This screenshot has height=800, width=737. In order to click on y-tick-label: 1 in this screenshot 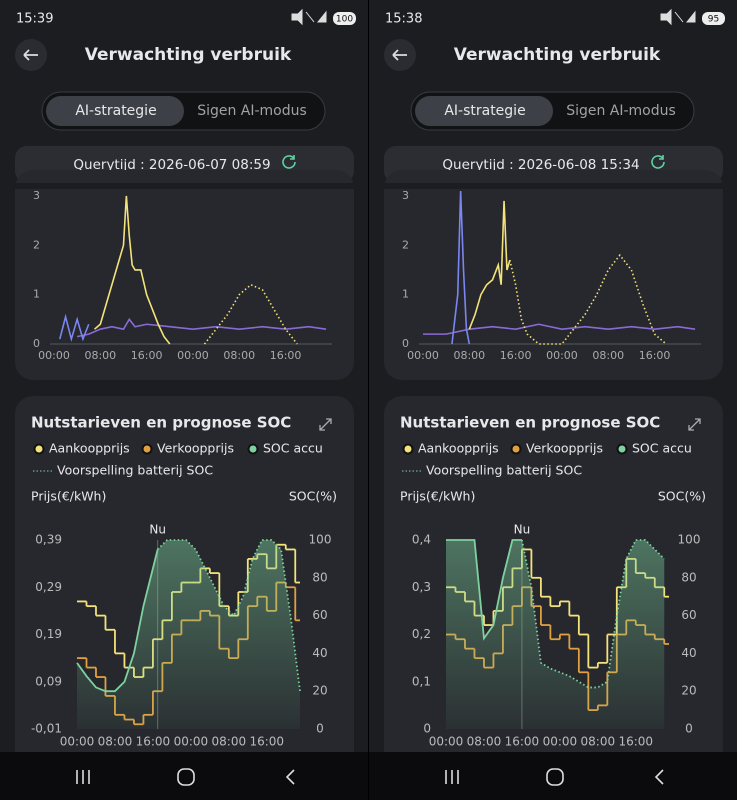, I will do `click(405, 294)`.